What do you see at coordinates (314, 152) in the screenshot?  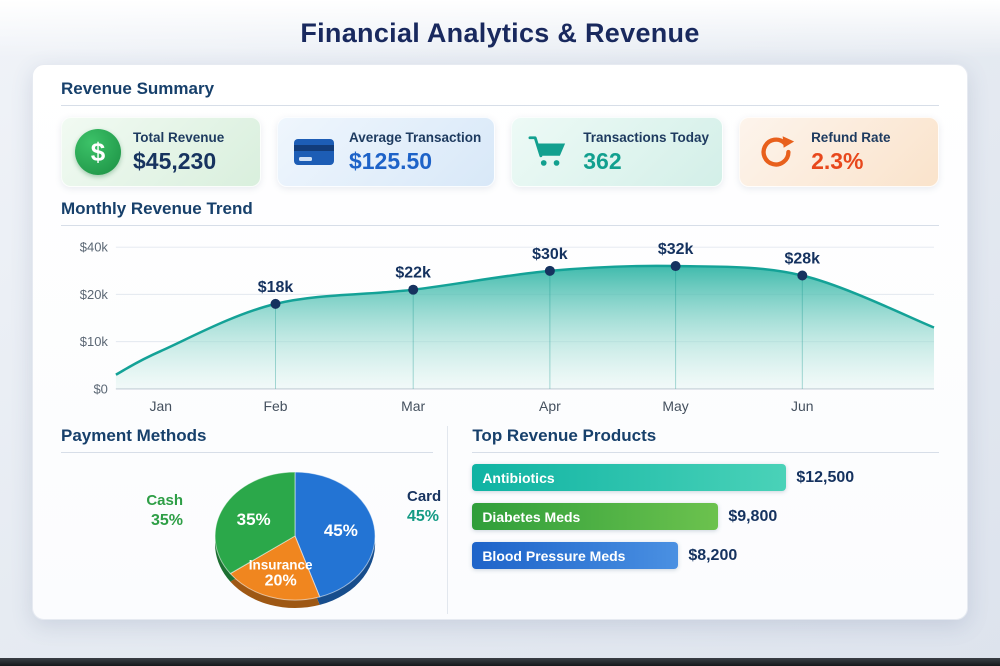 I see `credit-card-icon` at bounding box center [314, 152].